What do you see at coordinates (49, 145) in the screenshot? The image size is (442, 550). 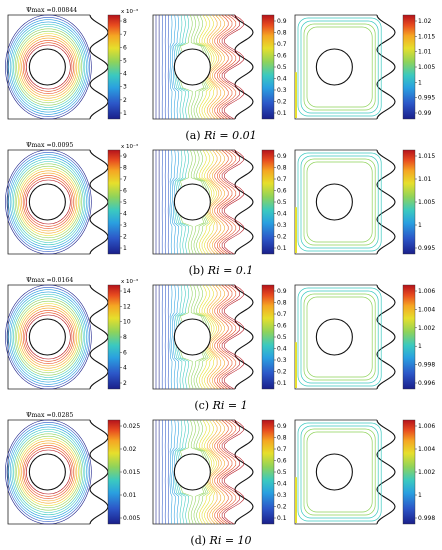 I see `psi-max-label: Ψmax =0.0095` at bounding box center [49, 145].